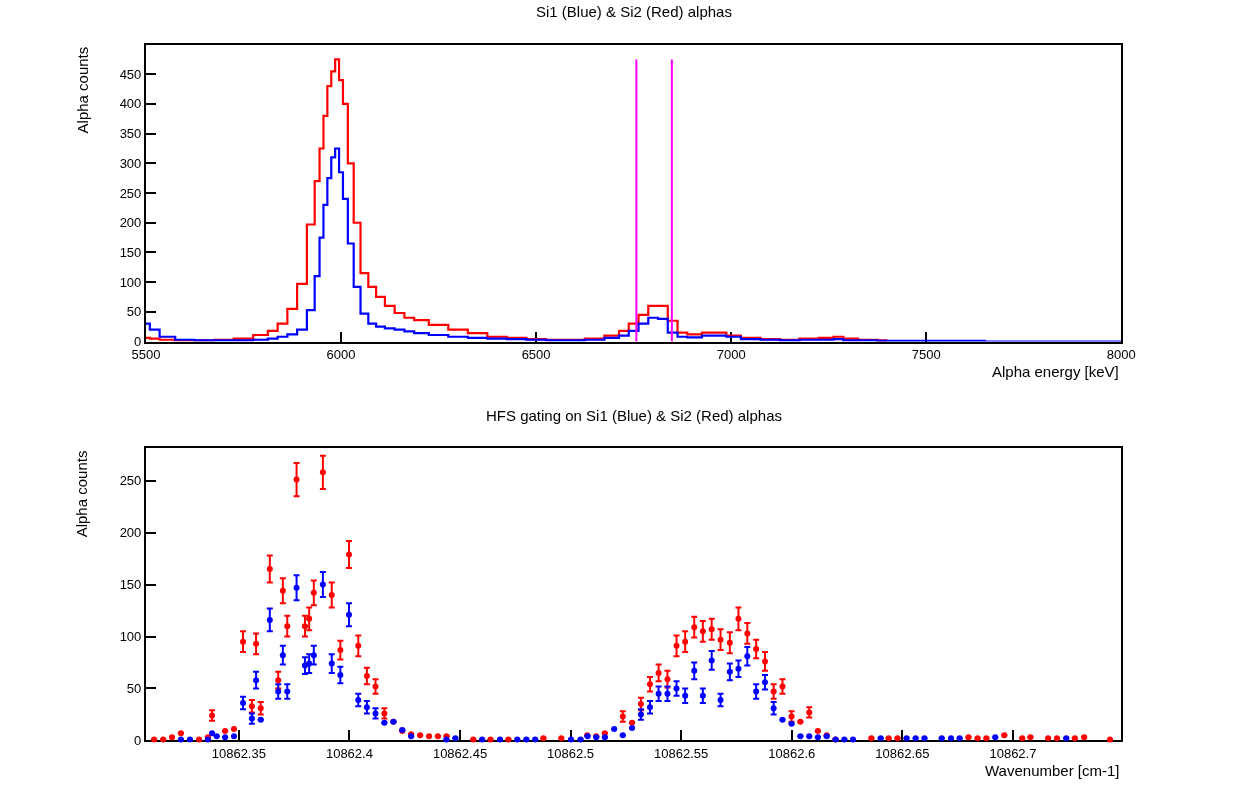 This screenshot has width=1235, height=792. Describe the element at coordinates (1013, 754) in the screenshot. I see `x-tick-label: 10862.7` at that location.